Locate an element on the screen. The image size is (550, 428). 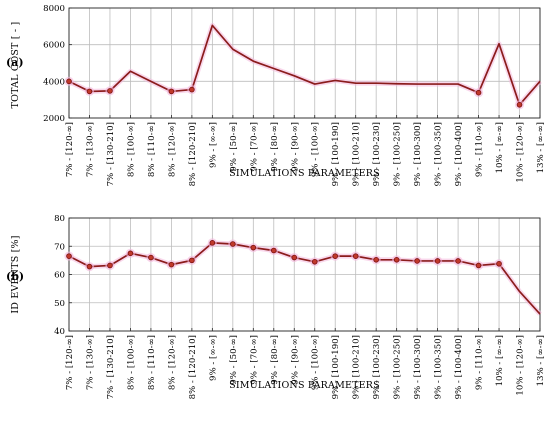
y-tick-label: 6000 is located at coordinates (54, 46).